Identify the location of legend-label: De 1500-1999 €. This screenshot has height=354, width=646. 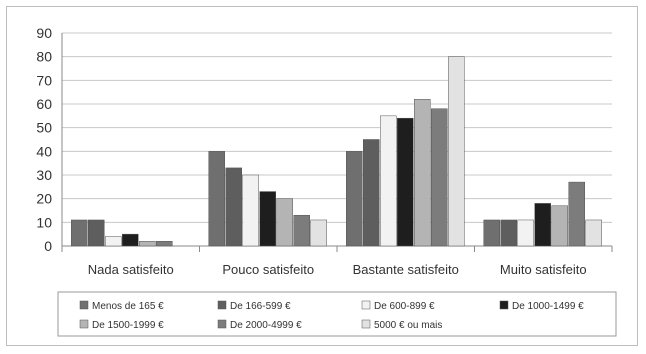
(128, 325).